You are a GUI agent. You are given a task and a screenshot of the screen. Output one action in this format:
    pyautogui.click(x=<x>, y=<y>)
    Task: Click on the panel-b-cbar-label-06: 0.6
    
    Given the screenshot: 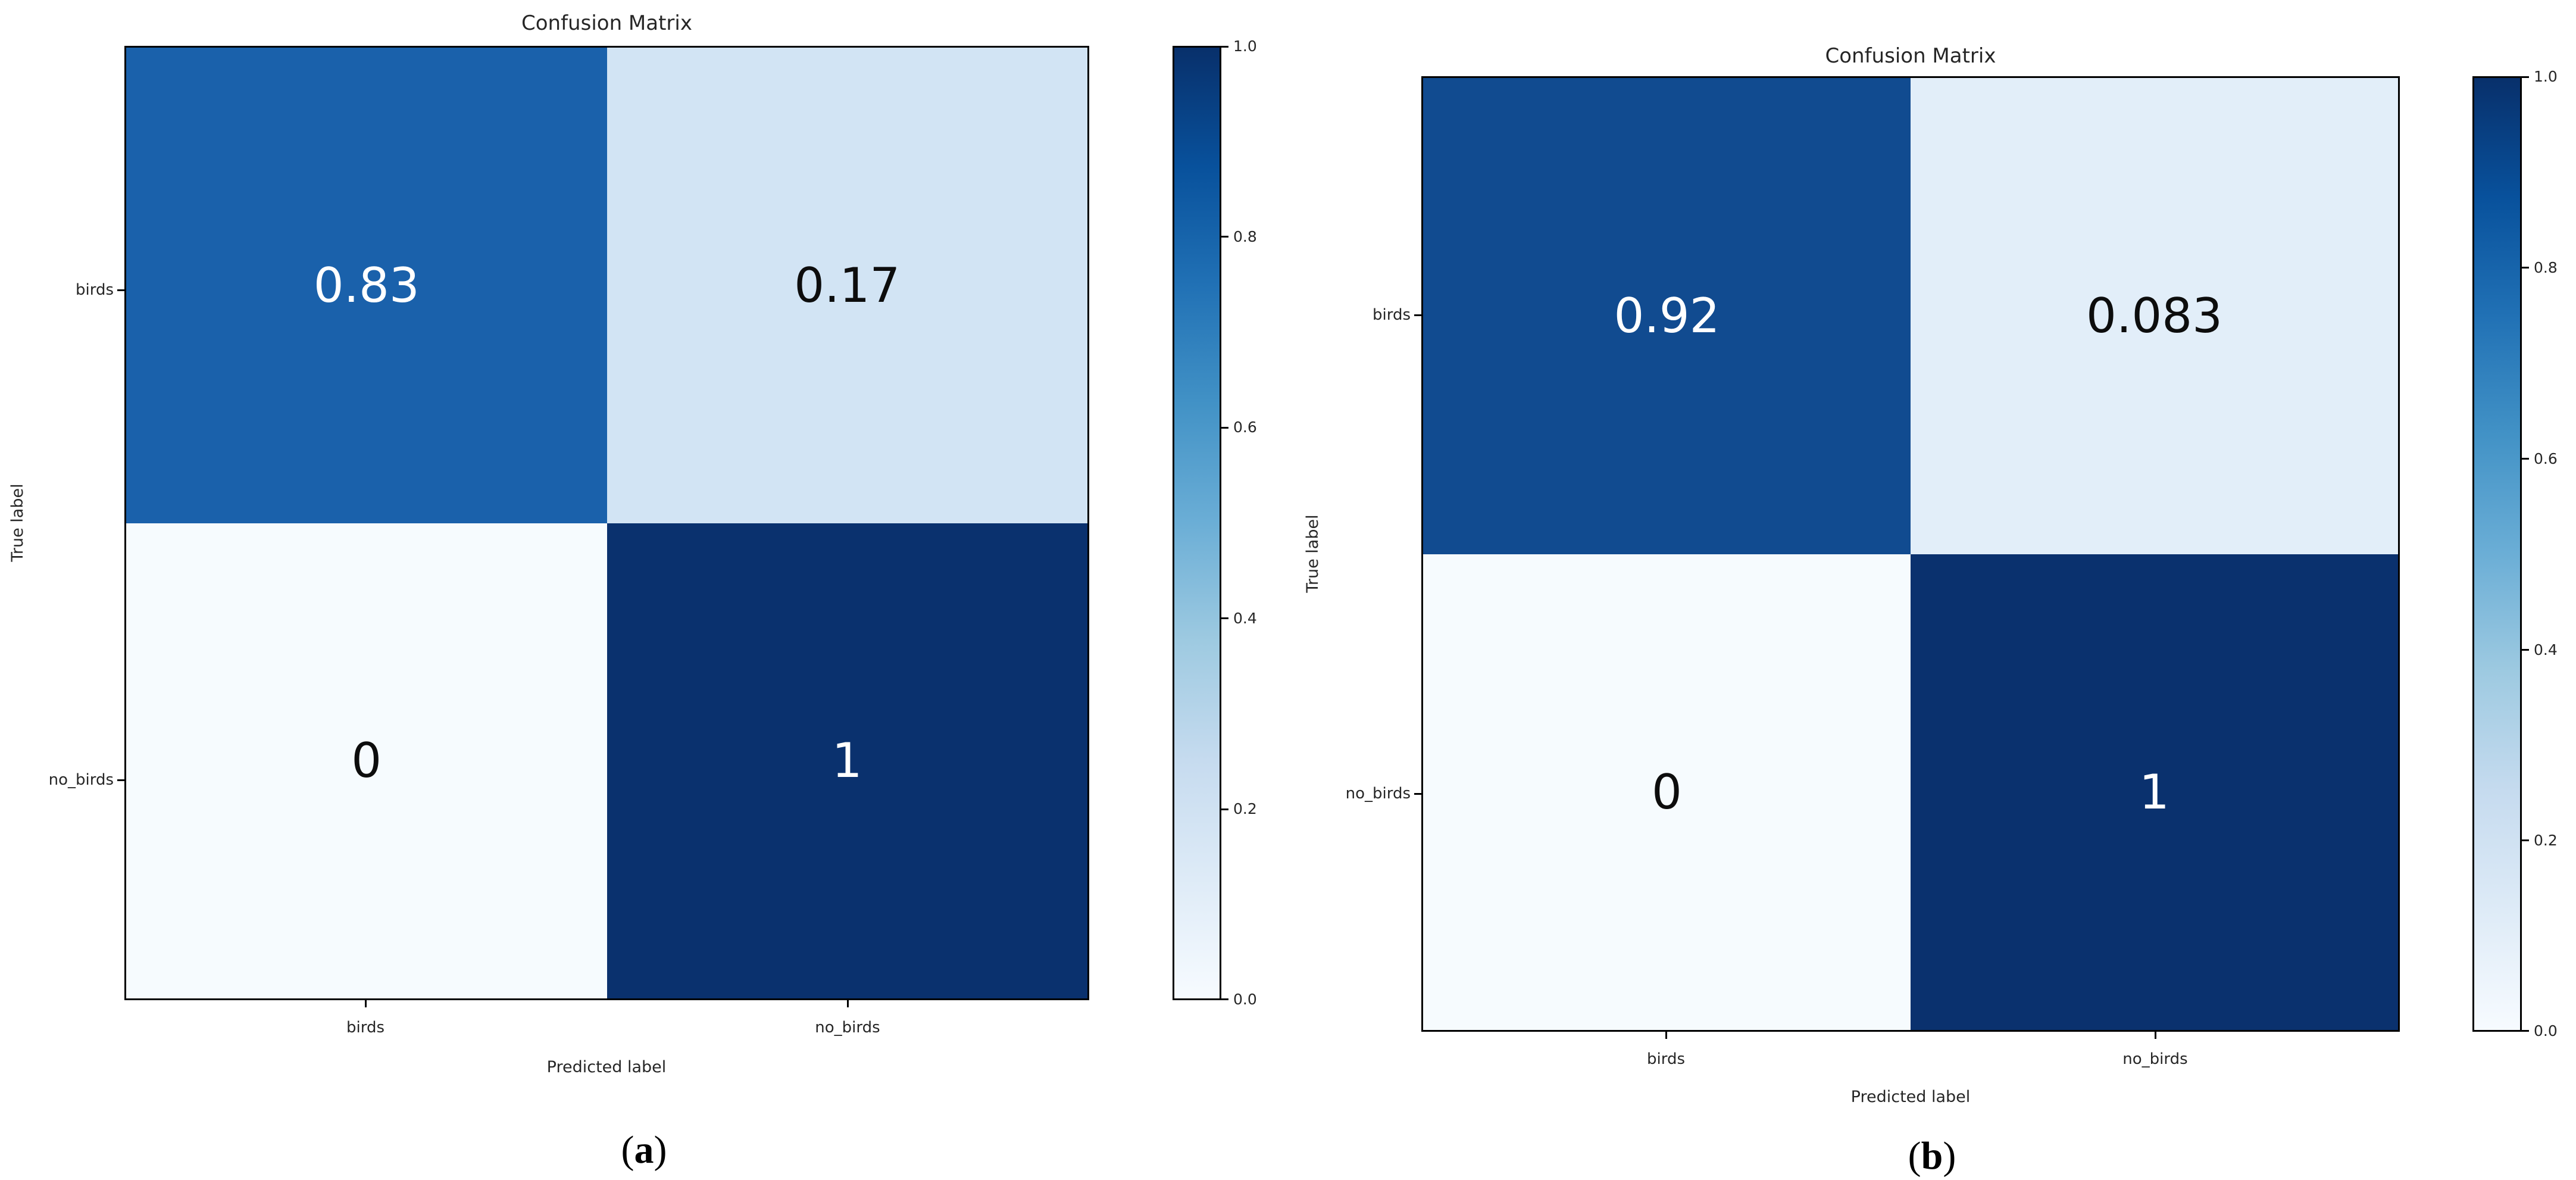 What is the action you would take?
    pyautogui.click(x=2546, y=459)
    